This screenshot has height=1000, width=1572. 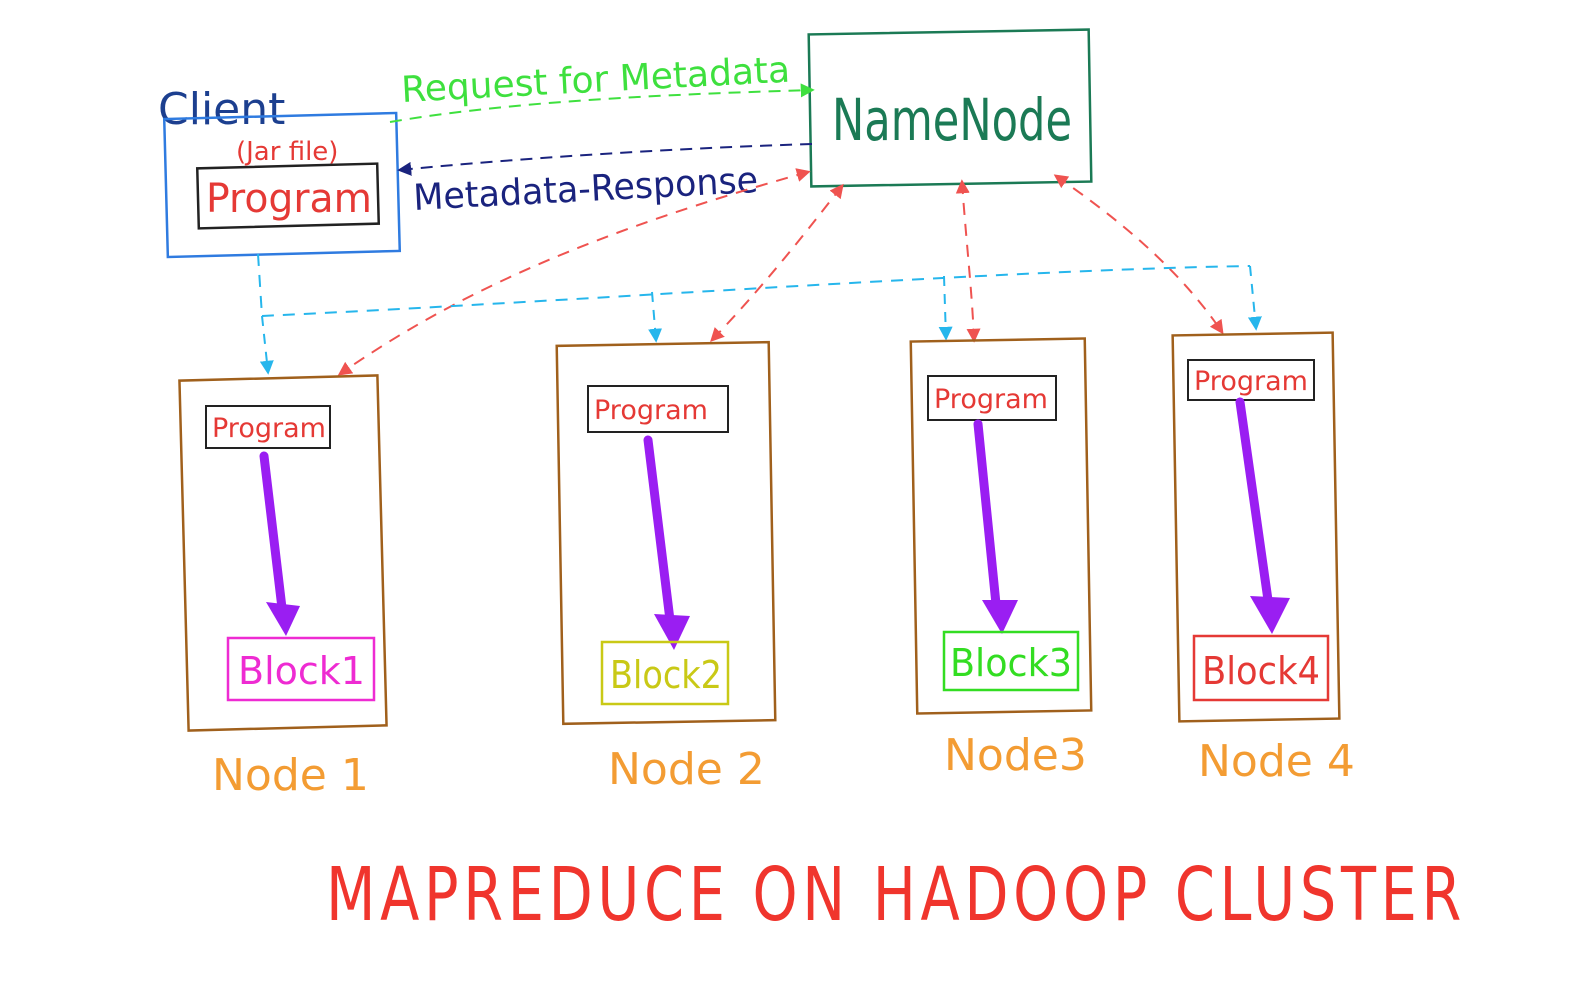 I want to click on client-to-node4-arrow, so click(x=1254, y=298).